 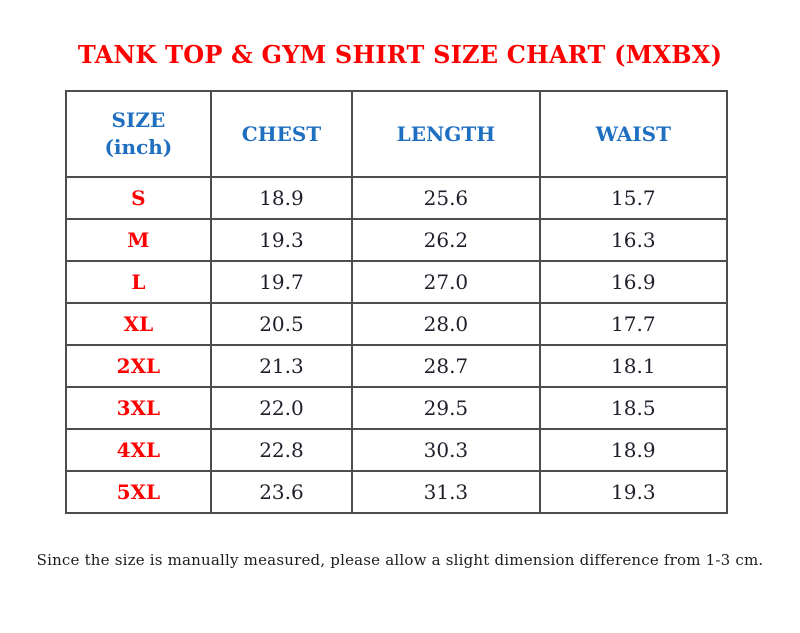 I want to click on size-label: M, so click(x=138, y=240).